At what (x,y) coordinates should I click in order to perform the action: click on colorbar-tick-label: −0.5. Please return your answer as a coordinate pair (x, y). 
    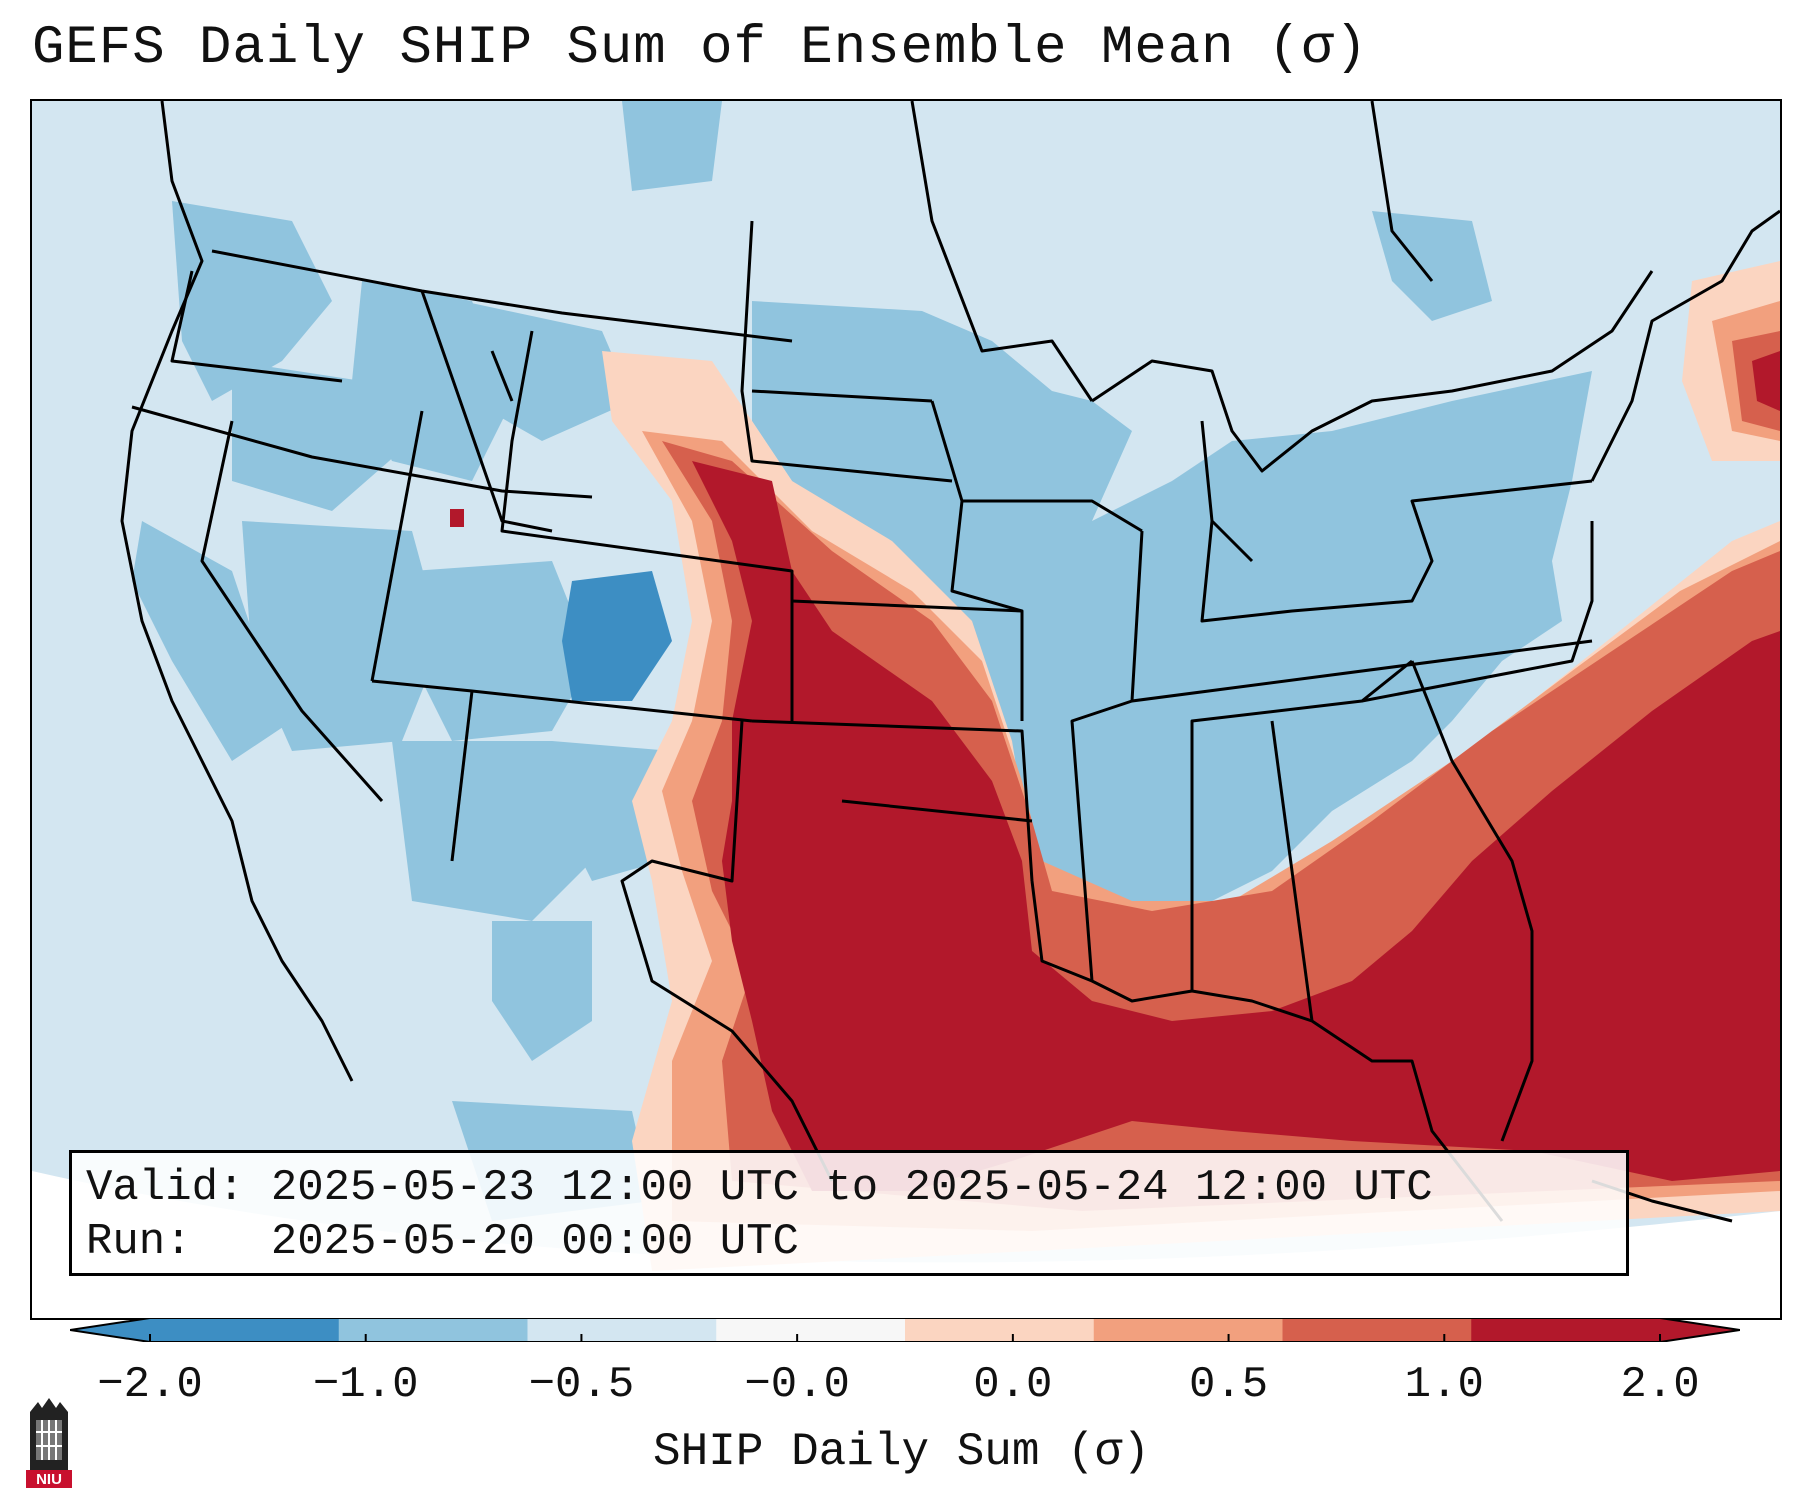
    Looking at the image, I should click on (581, 1385).